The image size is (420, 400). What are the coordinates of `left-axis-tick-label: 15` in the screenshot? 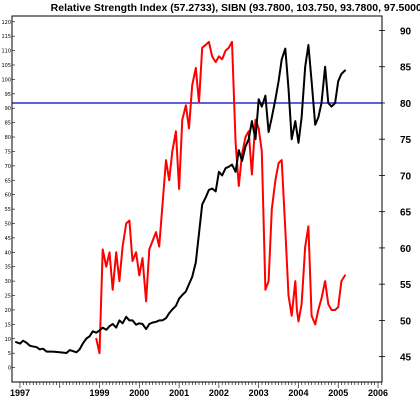 It's located at (8, 325).